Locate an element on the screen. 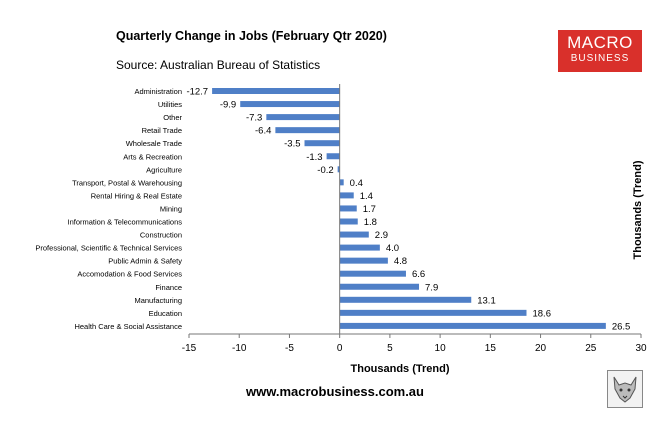  data-label: 1.8 is located at coordinates (370, 222).